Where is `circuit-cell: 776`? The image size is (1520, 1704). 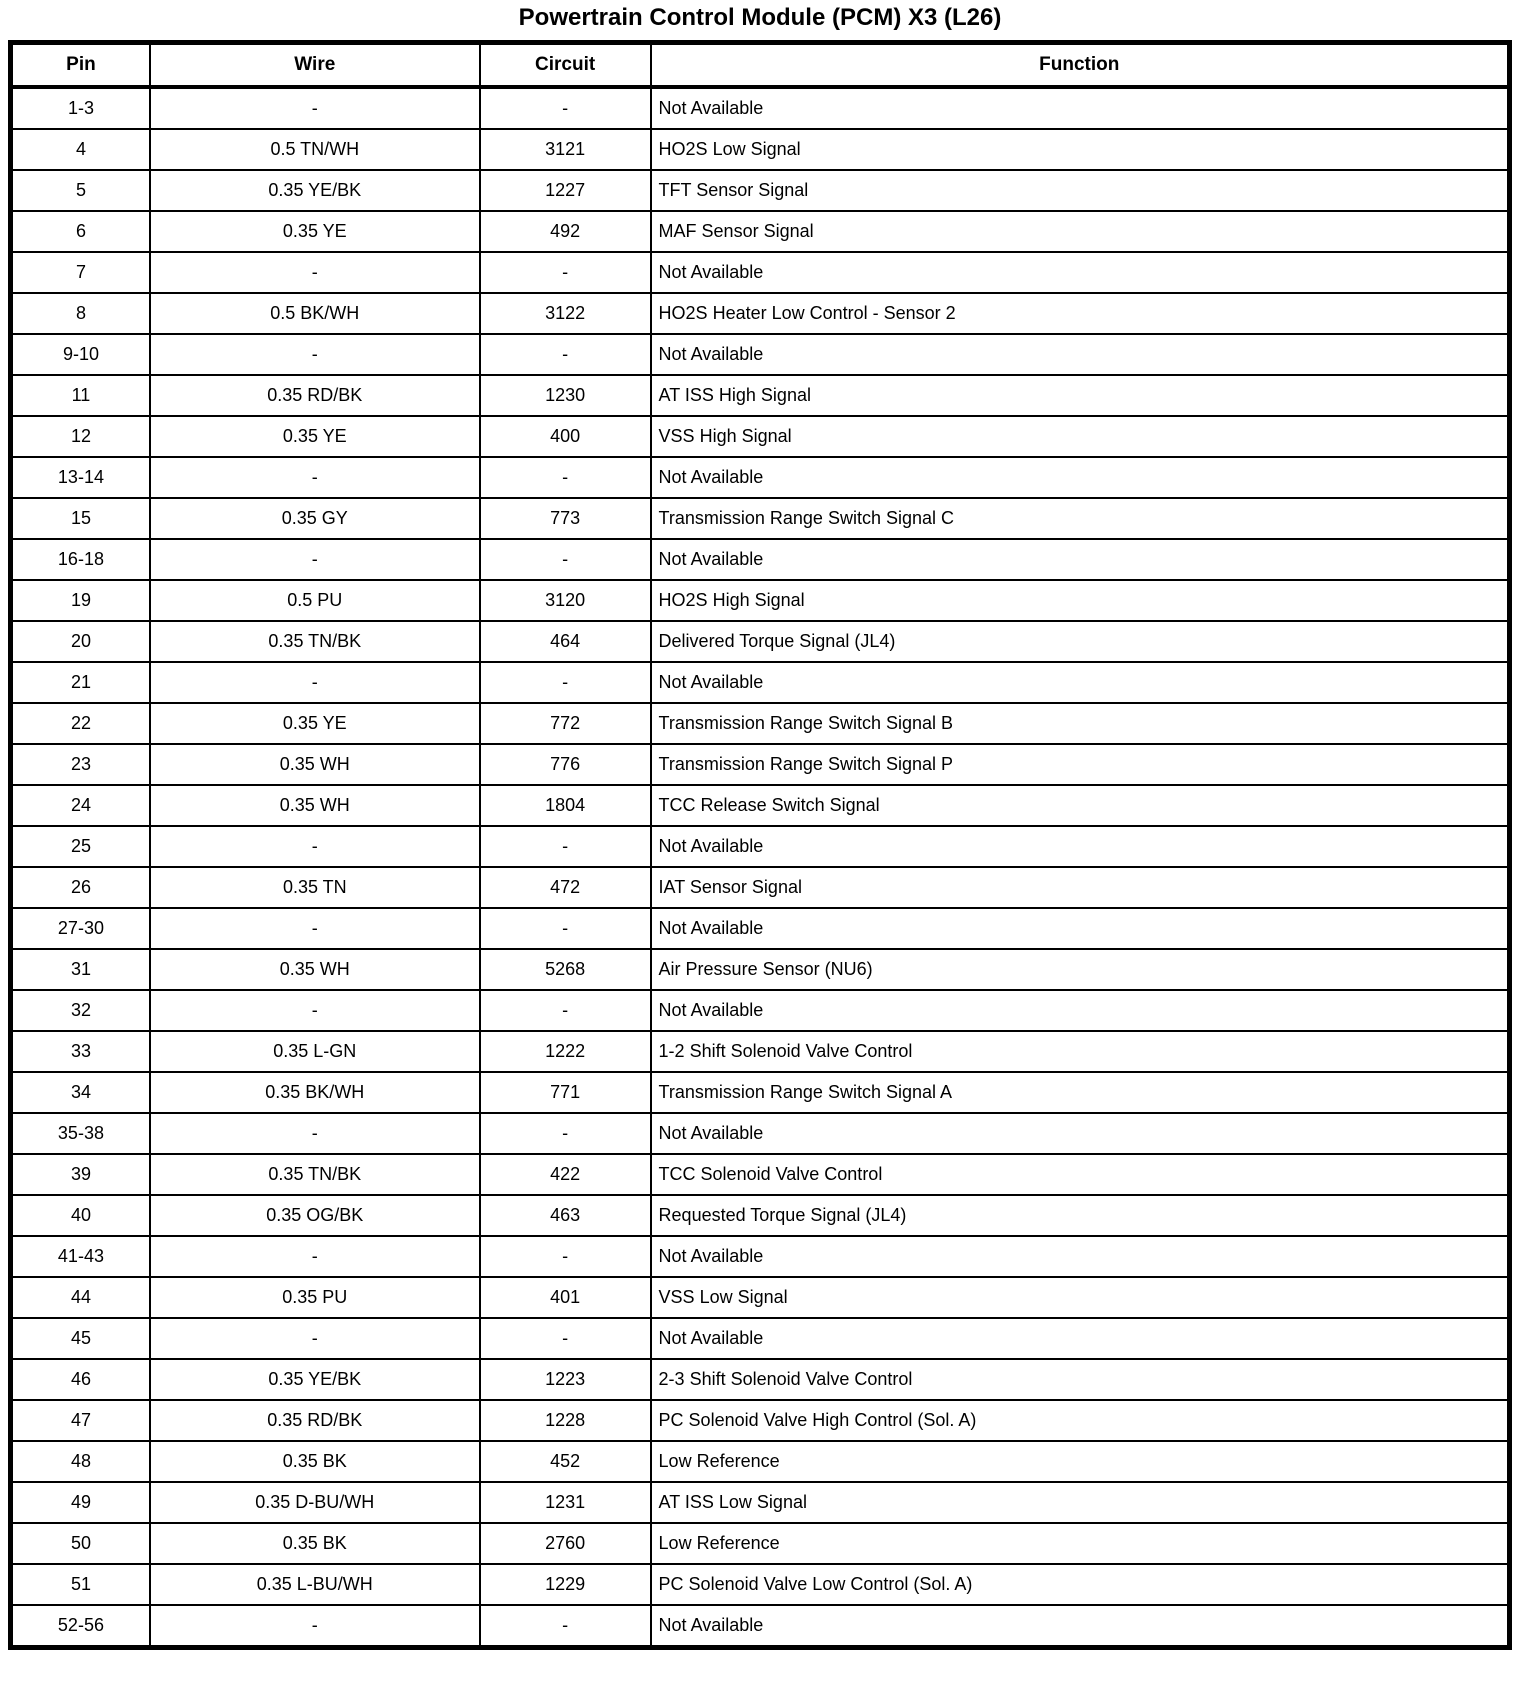
circuit-cell: 776 is located at coordinates (565, 764).